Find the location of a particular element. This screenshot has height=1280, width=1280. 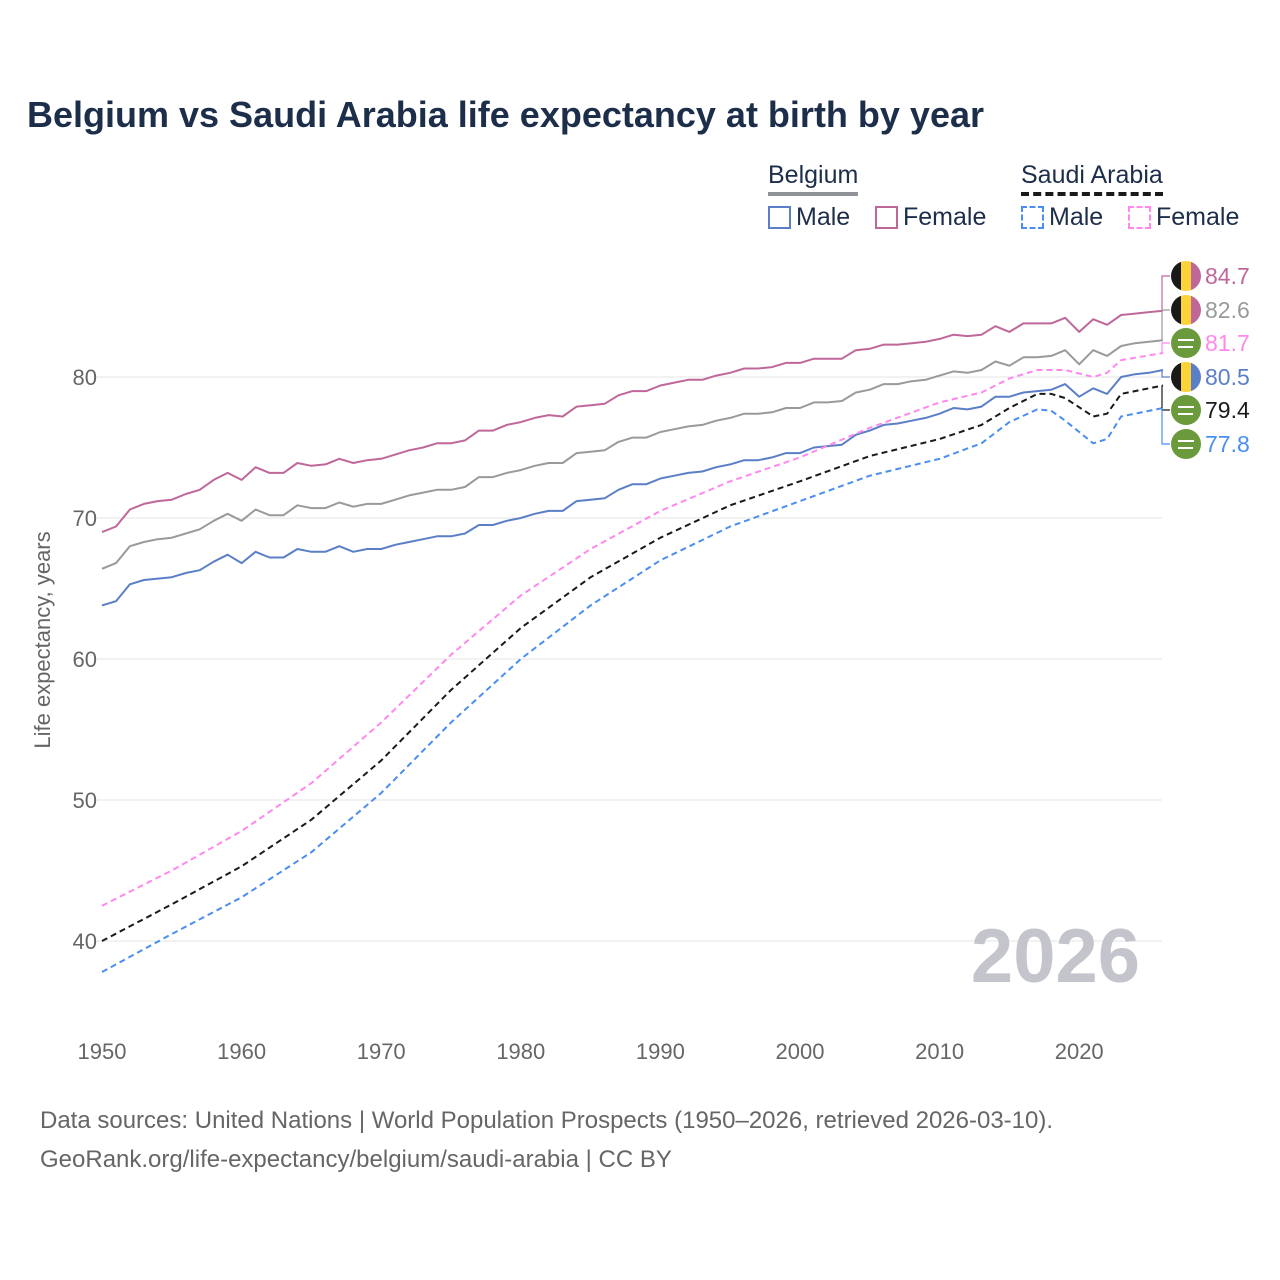

end-value-label: 81.7 is located at coordinates (1227, 343).